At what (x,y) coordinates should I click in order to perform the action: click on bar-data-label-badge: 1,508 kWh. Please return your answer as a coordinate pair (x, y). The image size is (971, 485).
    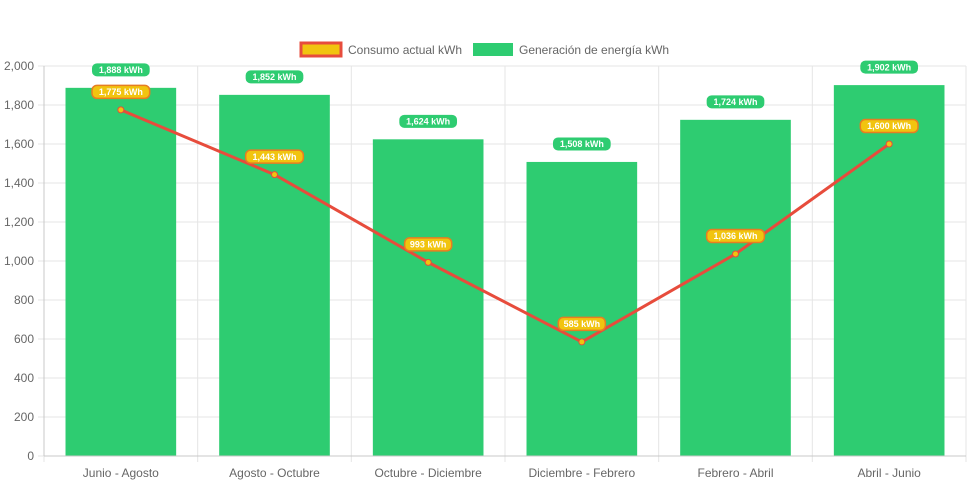
    Looking at the image, I should click on (581, 144).